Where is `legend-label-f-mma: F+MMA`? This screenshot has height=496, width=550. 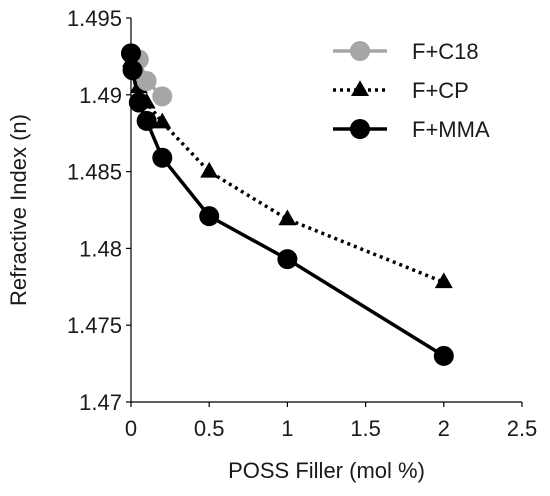
legend-label-f-mma: F+MMA is located at coordinates (451, 129).